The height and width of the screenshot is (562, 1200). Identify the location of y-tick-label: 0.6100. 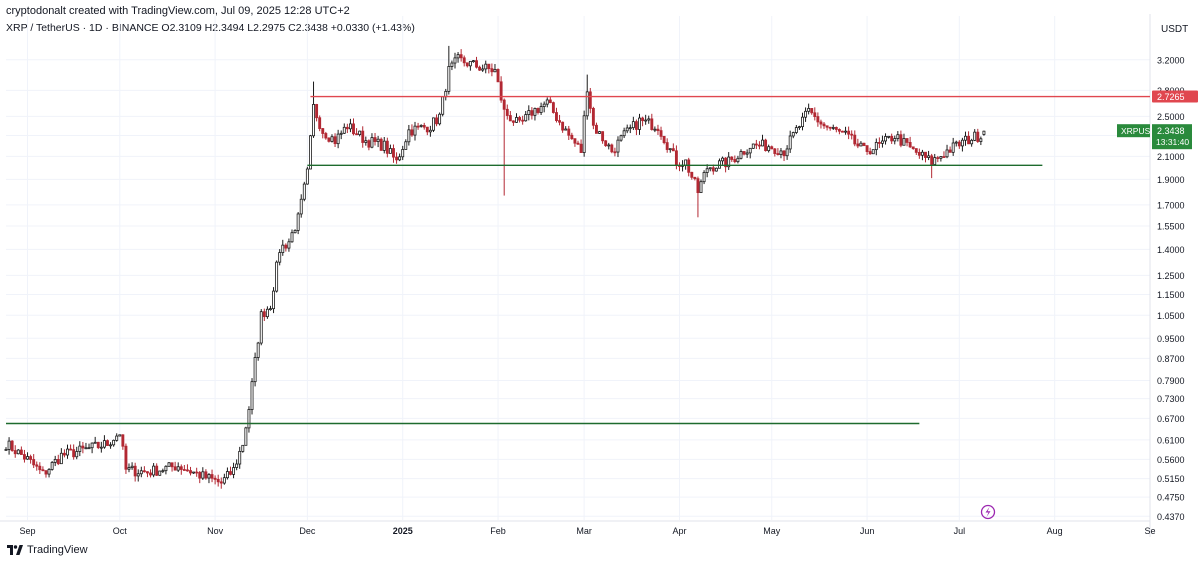
(1171, 440).